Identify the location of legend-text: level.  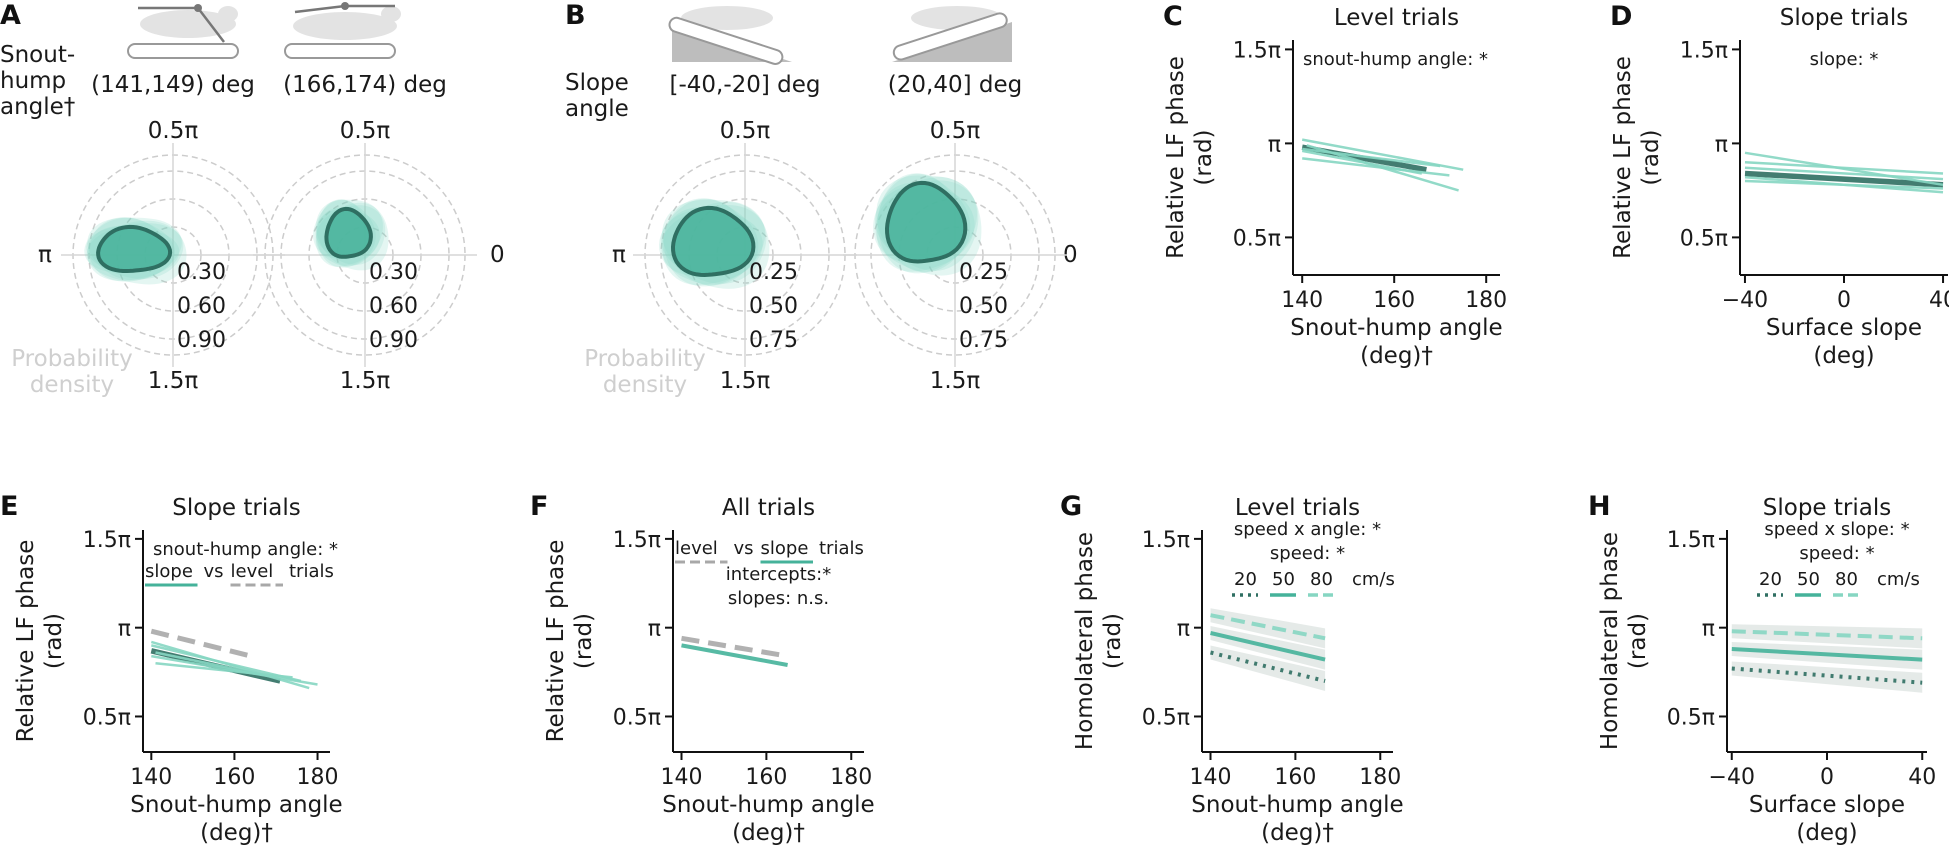
(696, 548).